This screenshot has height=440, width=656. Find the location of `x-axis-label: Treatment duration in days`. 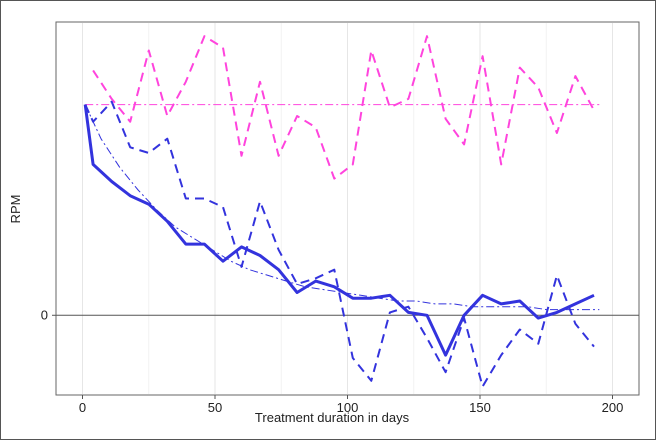

x-axis-label: Treatment duration in days is located at coordinates (332, 417).